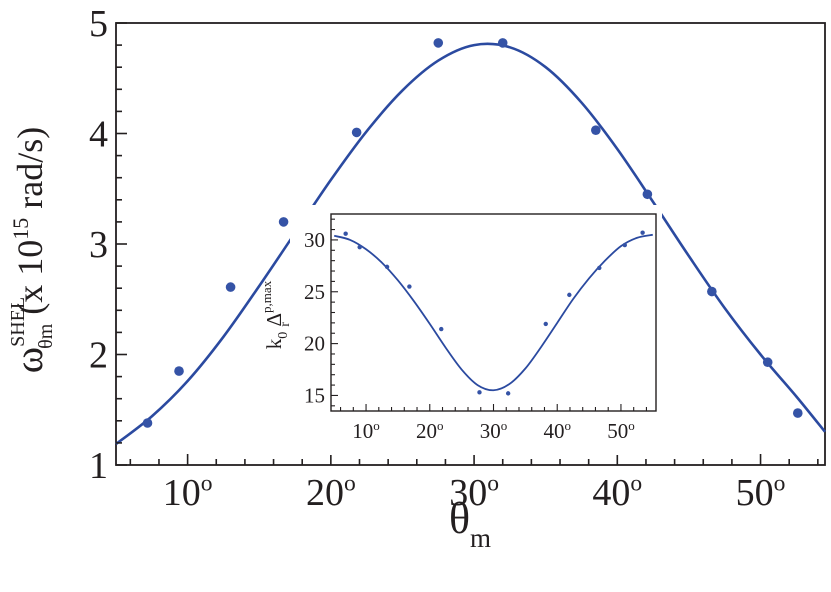  Describe the element at coordinates (366, 430) in the screenshot. I see `inset-x-tick-label: 10o` at that location.